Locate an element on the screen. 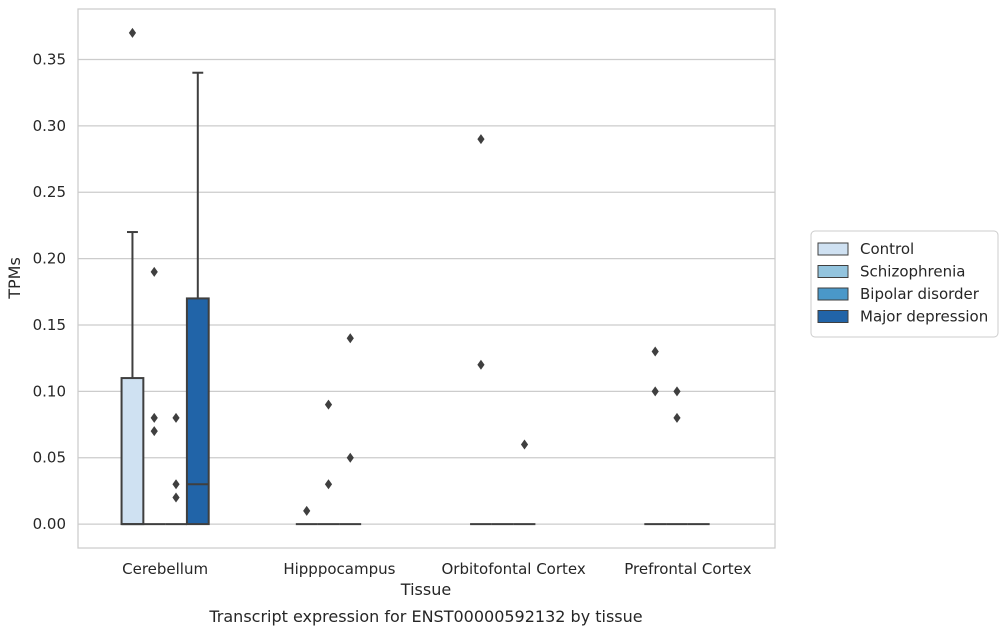 This screenshot has width=1007, height=638. y-tick-label: 0.00 is located at coordinates (49, 524).